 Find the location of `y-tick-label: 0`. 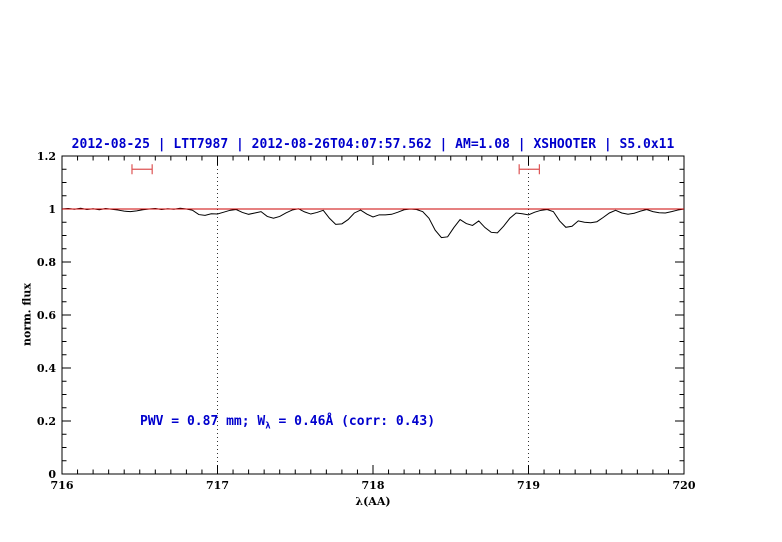

y-tick-label: 0 is located at coordinates (52, 474).